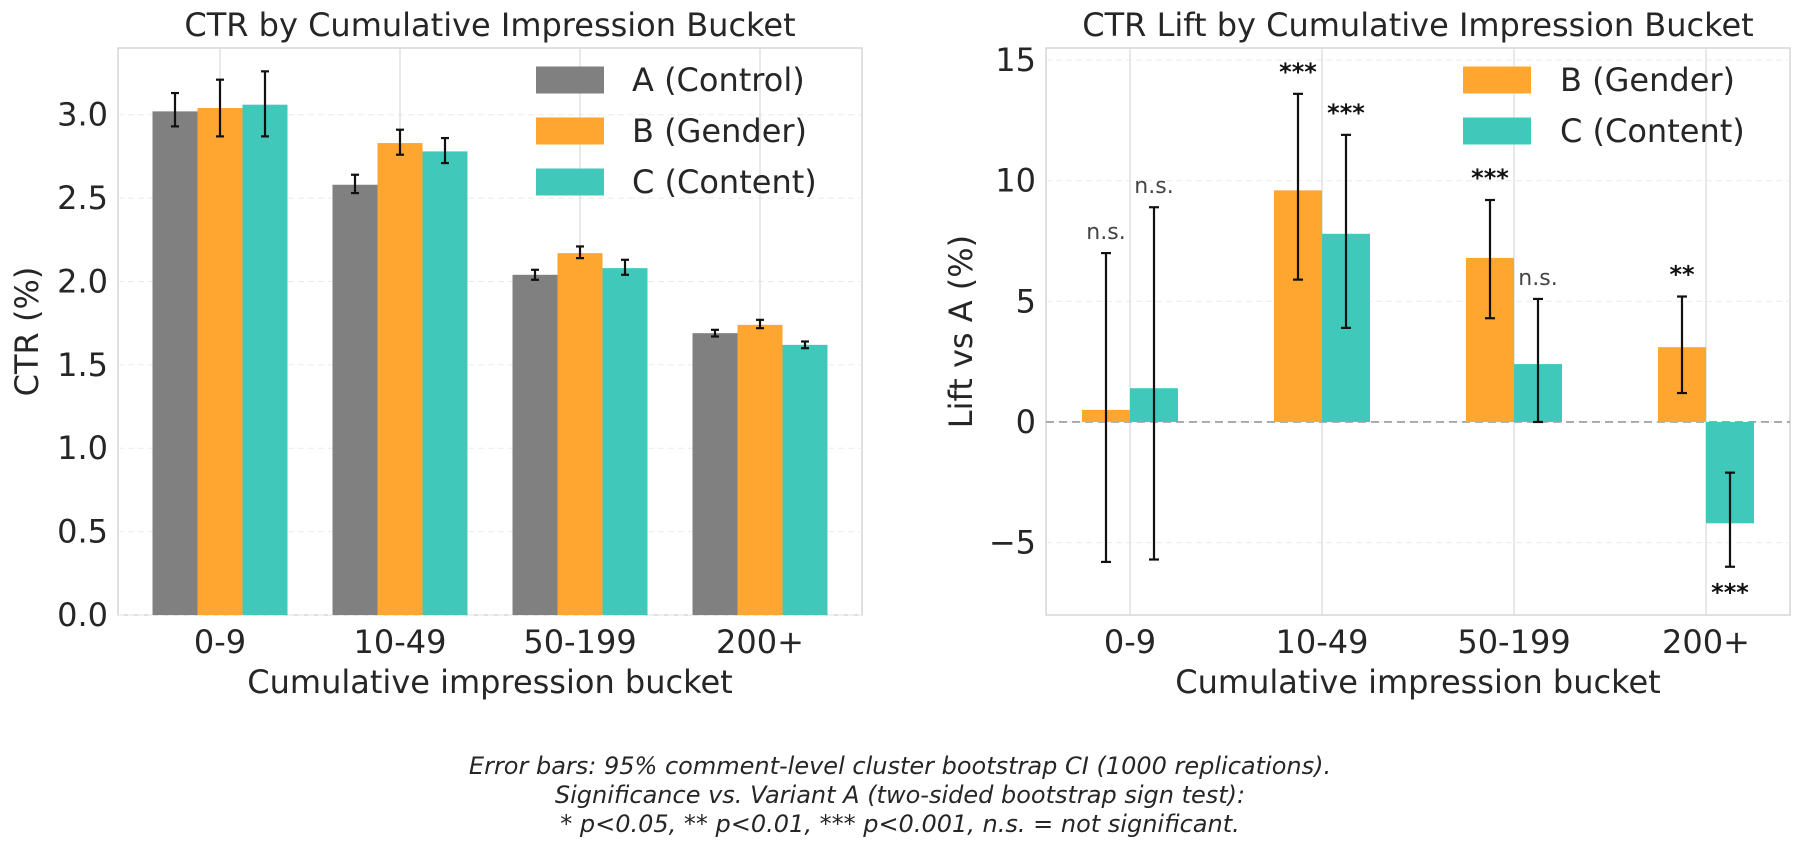 The image size is (1800, 849). What do you see at coordinates (82, 615) in the screenshot?
I see `y-tick-label: 0.0` at bounding box center [82, 615].